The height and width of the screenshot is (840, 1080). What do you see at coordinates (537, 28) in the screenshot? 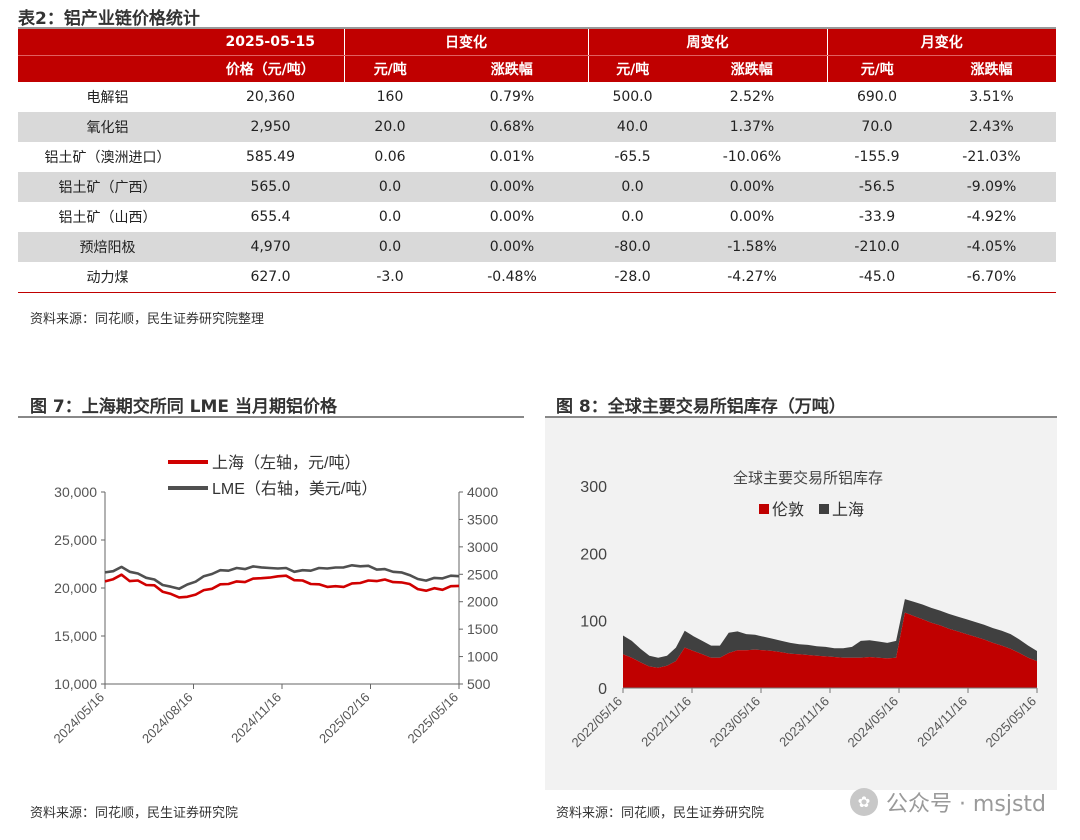
I see `table-top-rule` at bounding box center [537, 28].